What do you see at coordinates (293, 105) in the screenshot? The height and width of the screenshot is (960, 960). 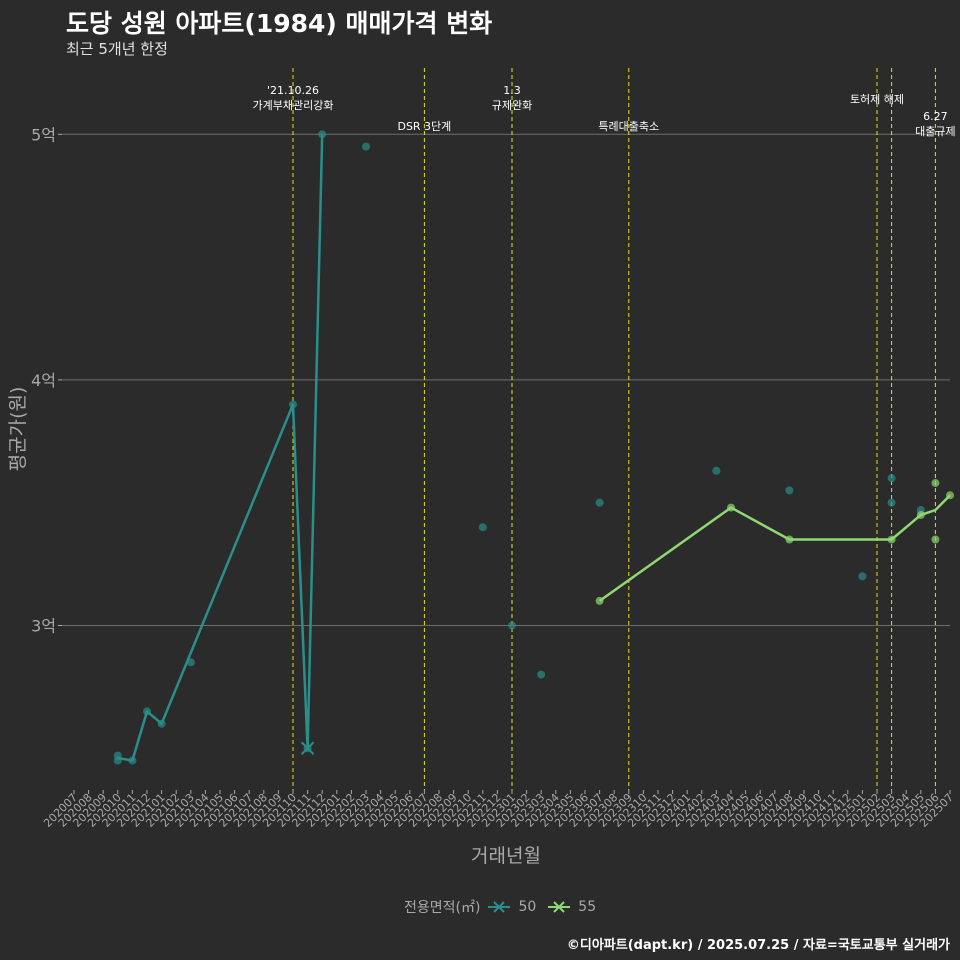 I see `event-label: 가계부채관리강화` at bounding box center [293, 105].